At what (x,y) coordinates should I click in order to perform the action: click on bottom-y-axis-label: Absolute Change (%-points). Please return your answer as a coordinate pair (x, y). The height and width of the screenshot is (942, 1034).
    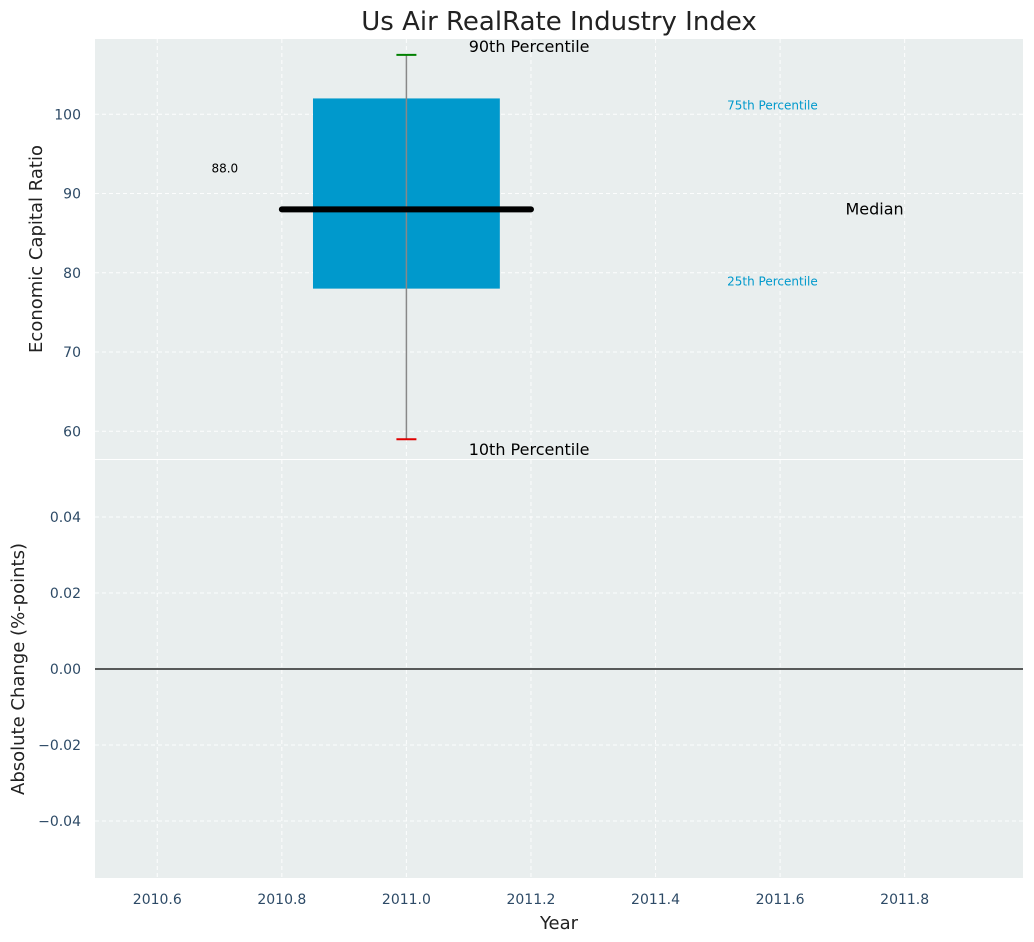
    Looking at the image, I should click on (18, 669).